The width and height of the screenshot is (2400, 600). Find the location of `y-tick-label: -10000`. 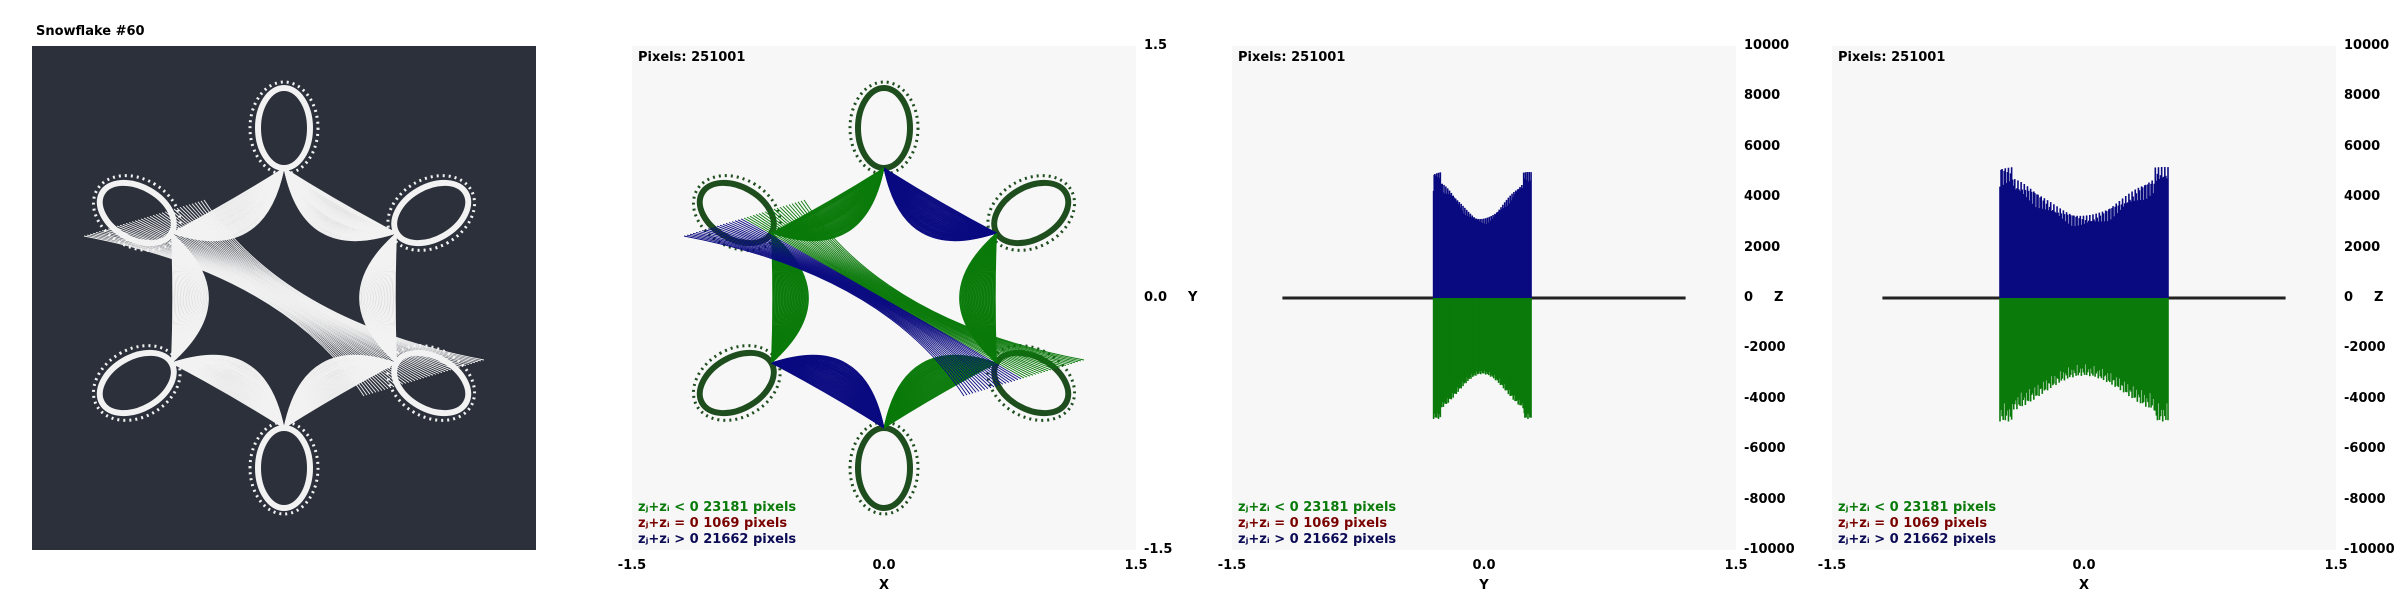

y-tick-label: -10000 is located at coordinates (2369, 549).